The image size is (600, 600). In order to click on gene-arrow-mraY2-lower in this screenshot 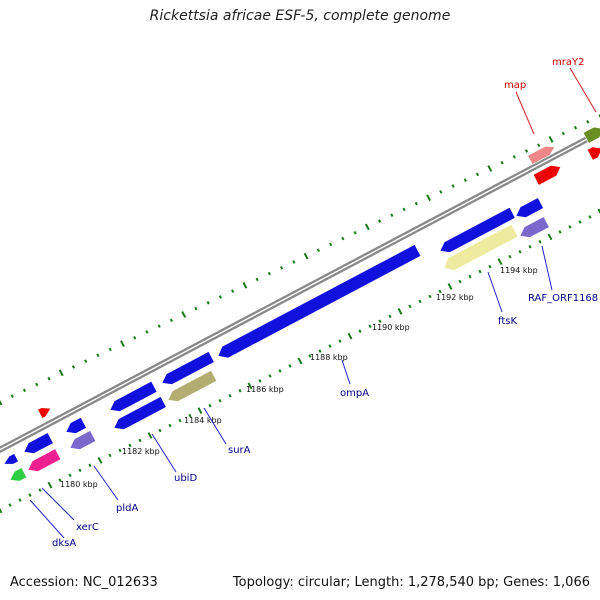, I will do `click(593, 153)`.